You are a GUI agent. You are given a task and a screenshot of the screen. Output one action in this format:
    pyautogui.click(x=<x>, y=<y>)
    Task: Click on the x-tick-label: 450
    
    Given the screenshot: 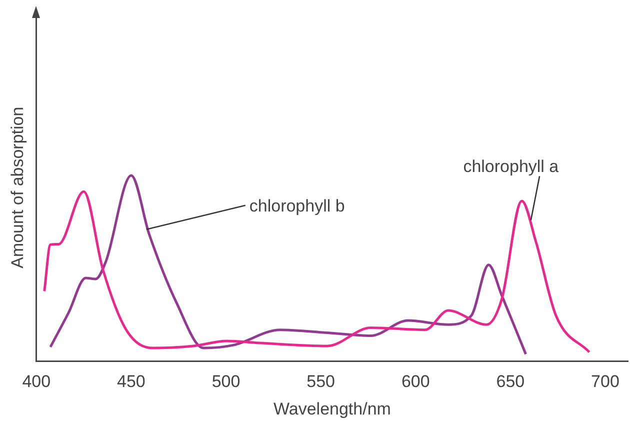 What is the action you would take?
    pyautogui.click(x=131, y=382)
    